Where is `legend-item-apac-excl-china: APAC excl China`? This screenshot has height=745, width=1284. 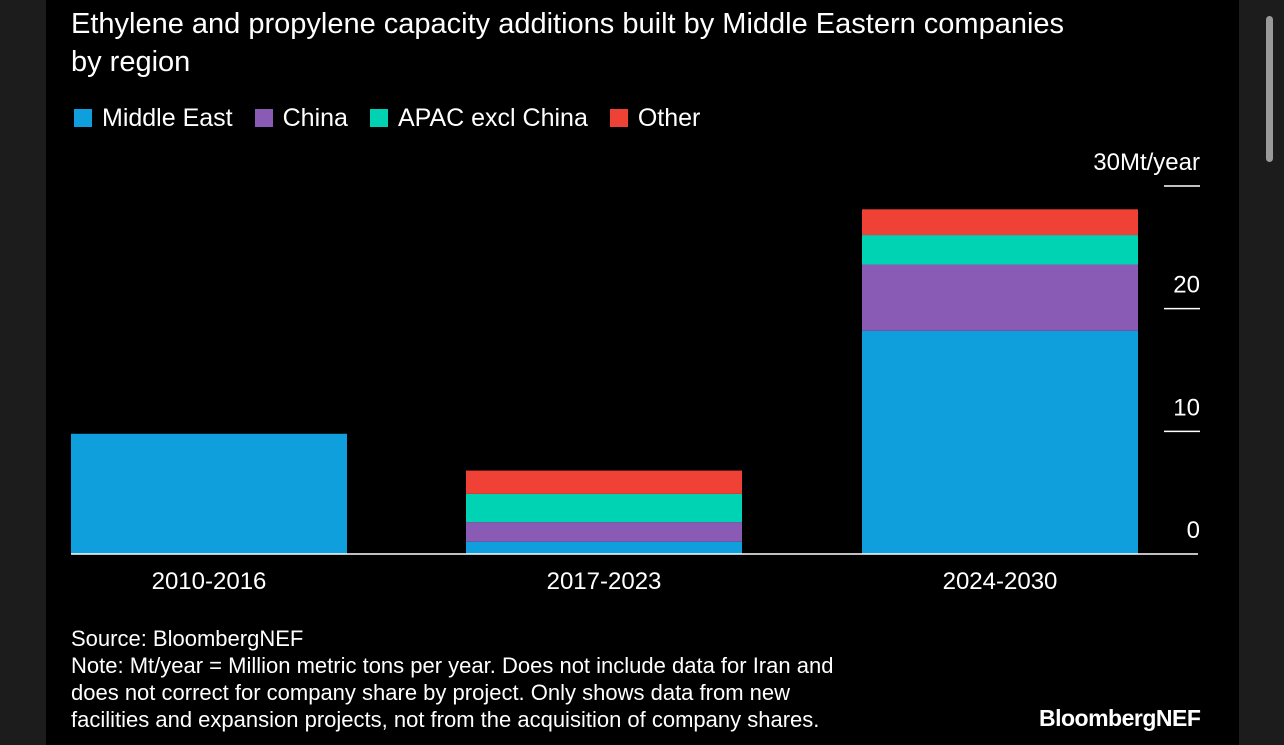 legend-item-apac-excl-china: APAC excl China is located at coordinates (478, 118).